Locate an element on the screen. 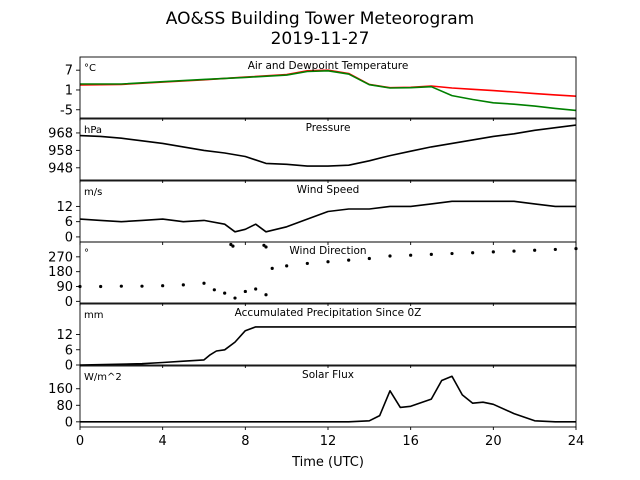 This screenshot has width=640, height=480. panel-0: 7 1 -5 °C Air and Dewpoint Temperature is located at coordinates (318, 88).